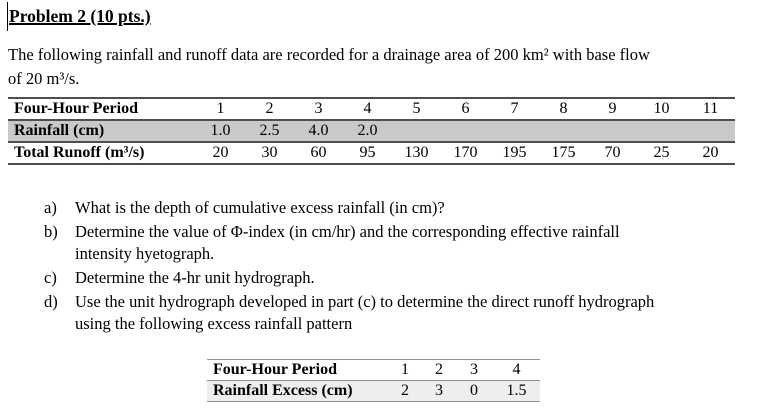  Describe the element at coordinates (80, 16) in the screenshot. I see `problem-title: Problem 2 (10 pts.)` at that location.